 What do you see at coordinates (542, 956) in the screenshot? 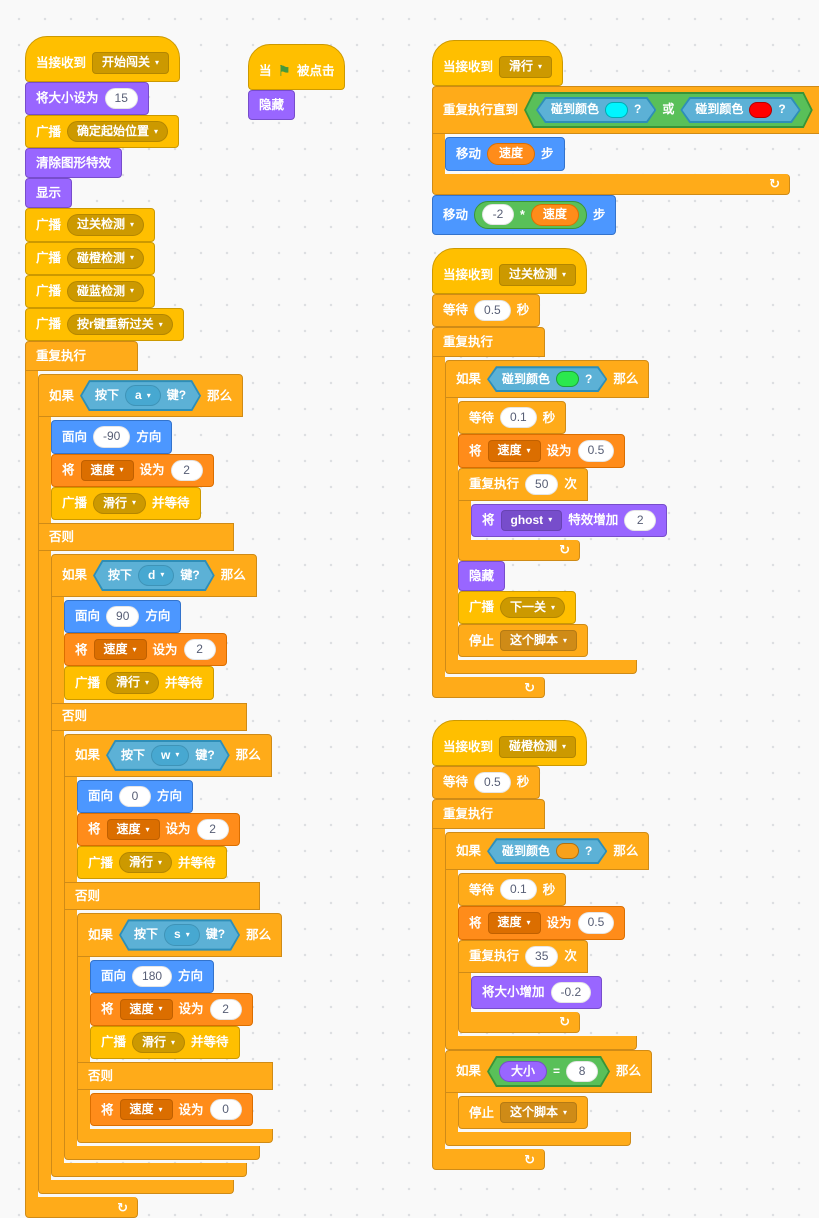
I see `number-input: 35` at bounding box center [542, 956].